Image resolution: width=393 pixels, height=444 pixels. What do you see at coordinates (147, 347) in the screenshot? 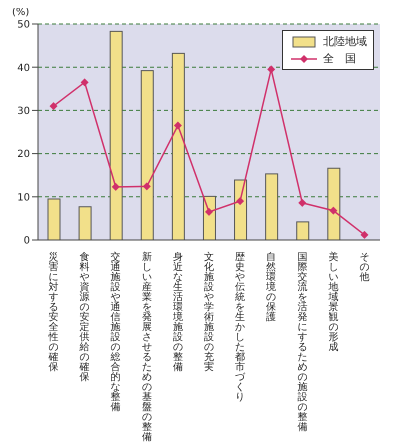
I see `category-label: 新しい産業を発展させるための基盤の整備` at bounding box center [147, 347].